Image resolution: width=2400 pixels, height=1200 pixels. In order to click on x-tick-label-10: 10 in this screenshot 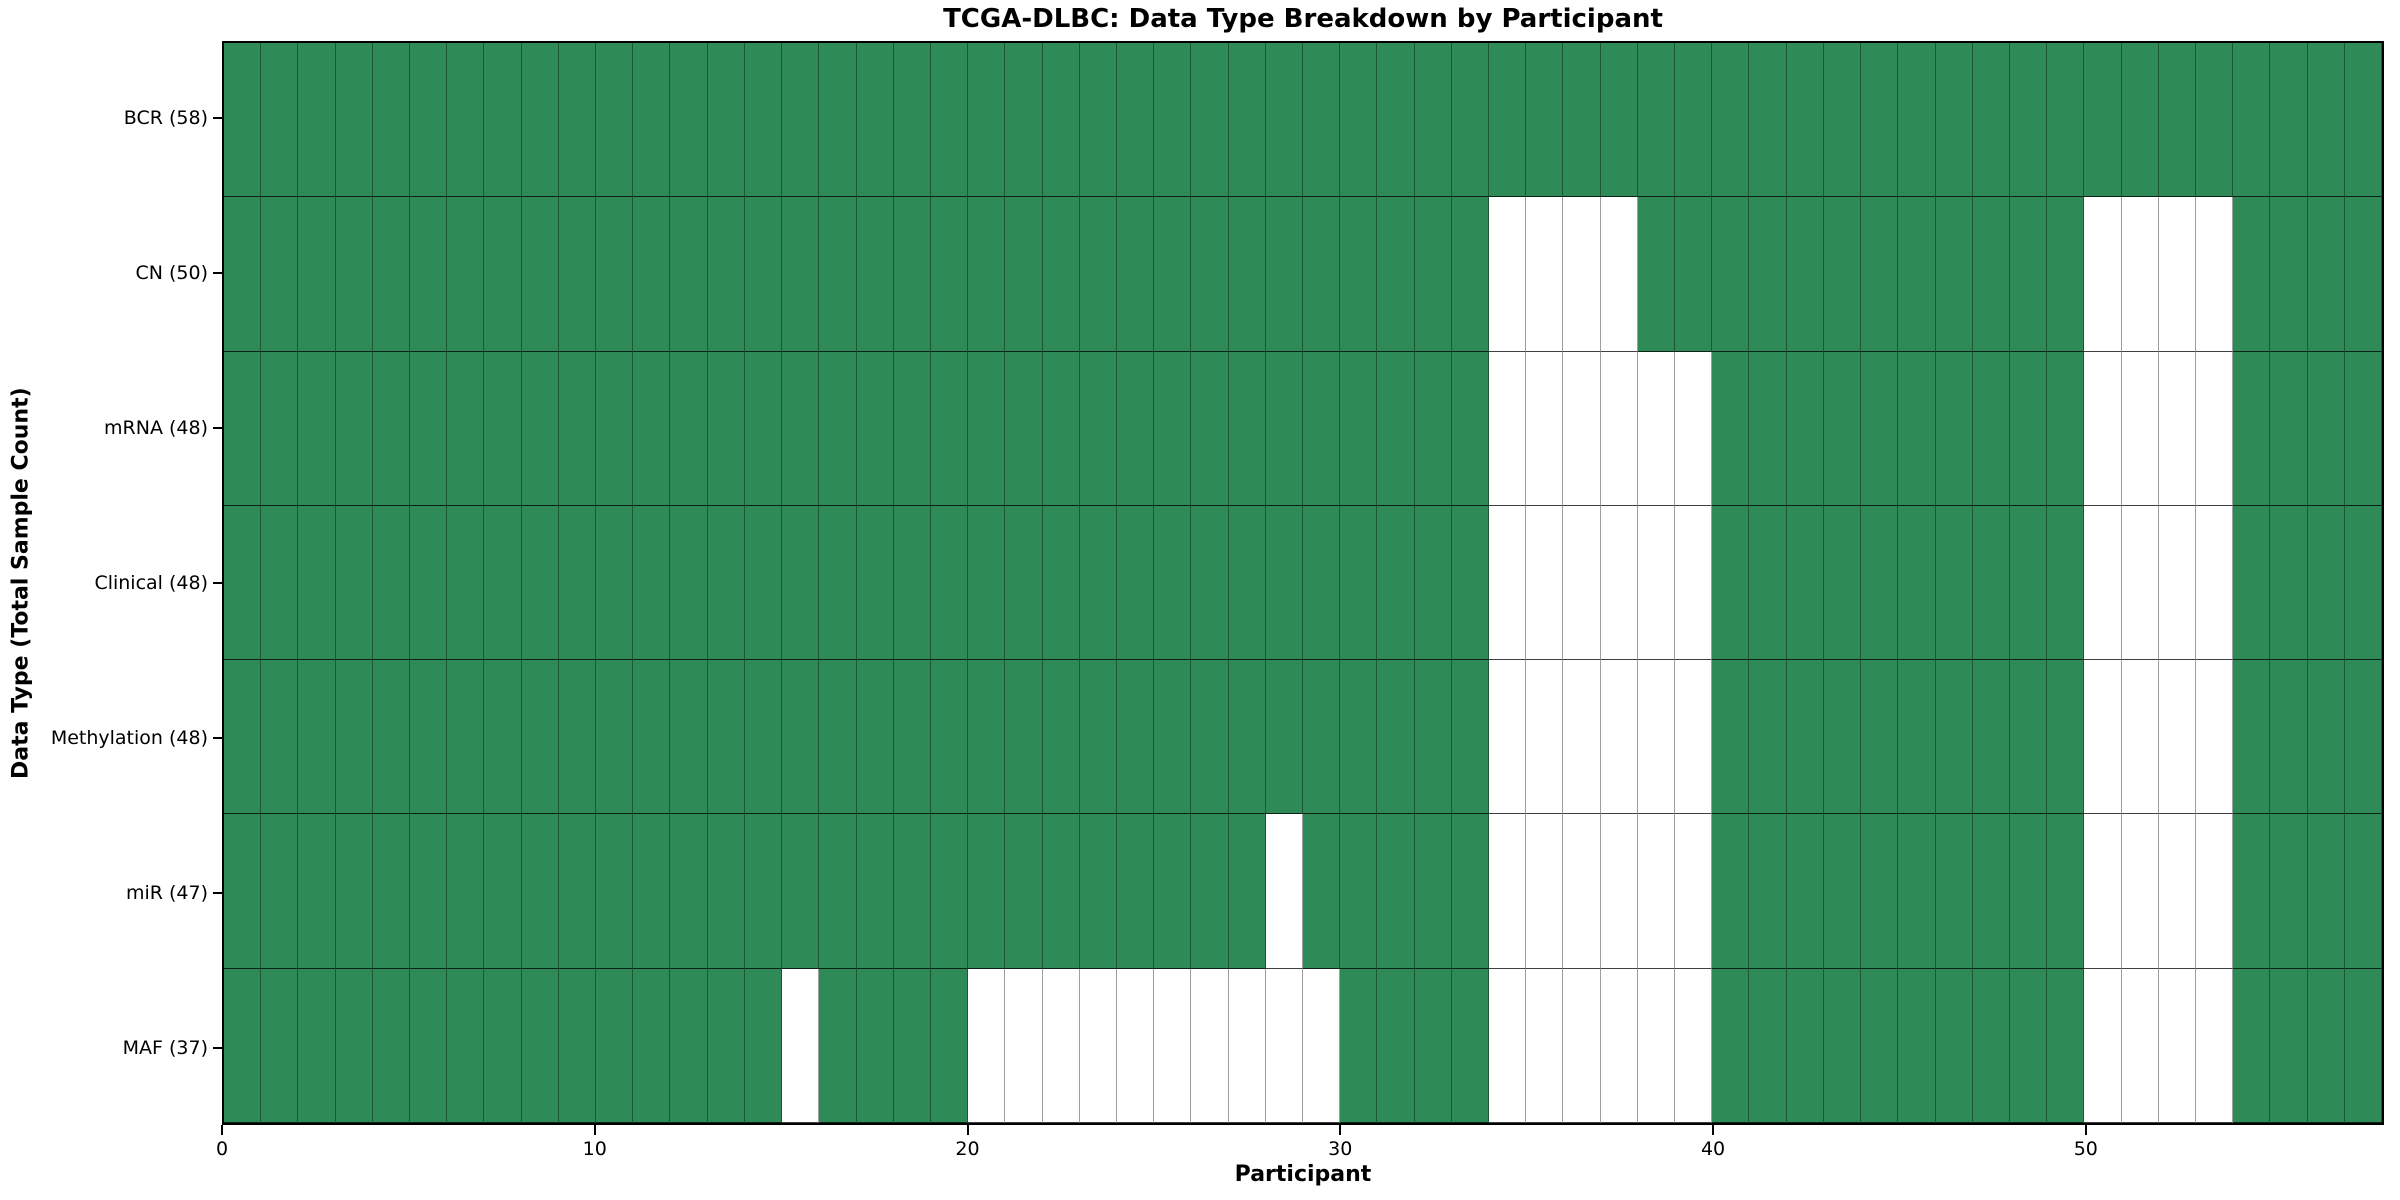, I will do `click(594, 1149)`.